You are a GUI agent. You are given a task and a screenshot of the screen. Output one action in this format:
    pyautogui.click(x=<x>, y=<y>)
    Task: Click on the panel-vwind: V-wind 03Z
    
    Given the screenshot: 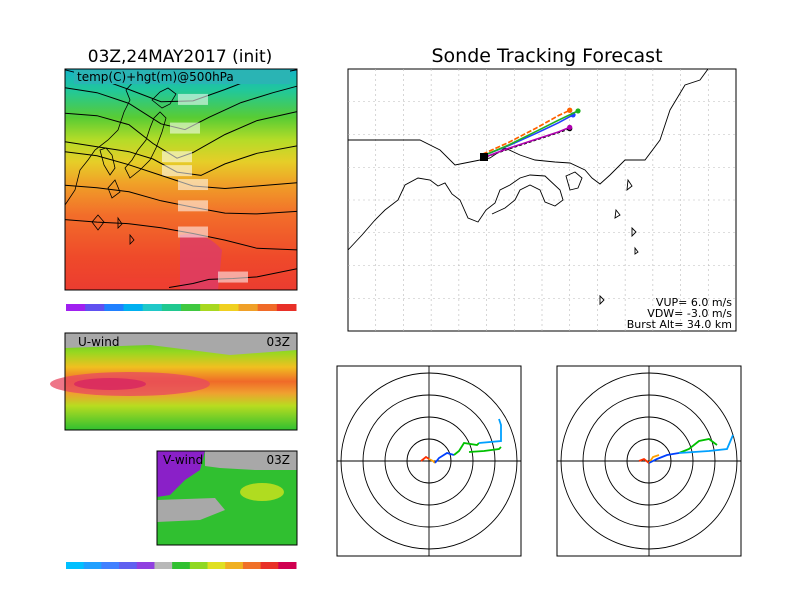 What is the action you would take?
    pyautogui.click(x=227, y=498)
    